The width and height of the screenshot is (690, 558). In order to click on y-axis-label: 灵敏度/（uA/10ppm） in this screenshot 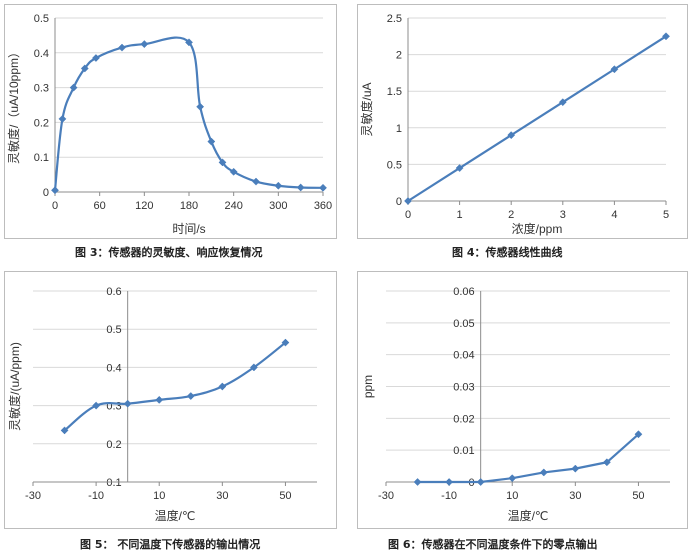, I will do `click(13, 105)`.